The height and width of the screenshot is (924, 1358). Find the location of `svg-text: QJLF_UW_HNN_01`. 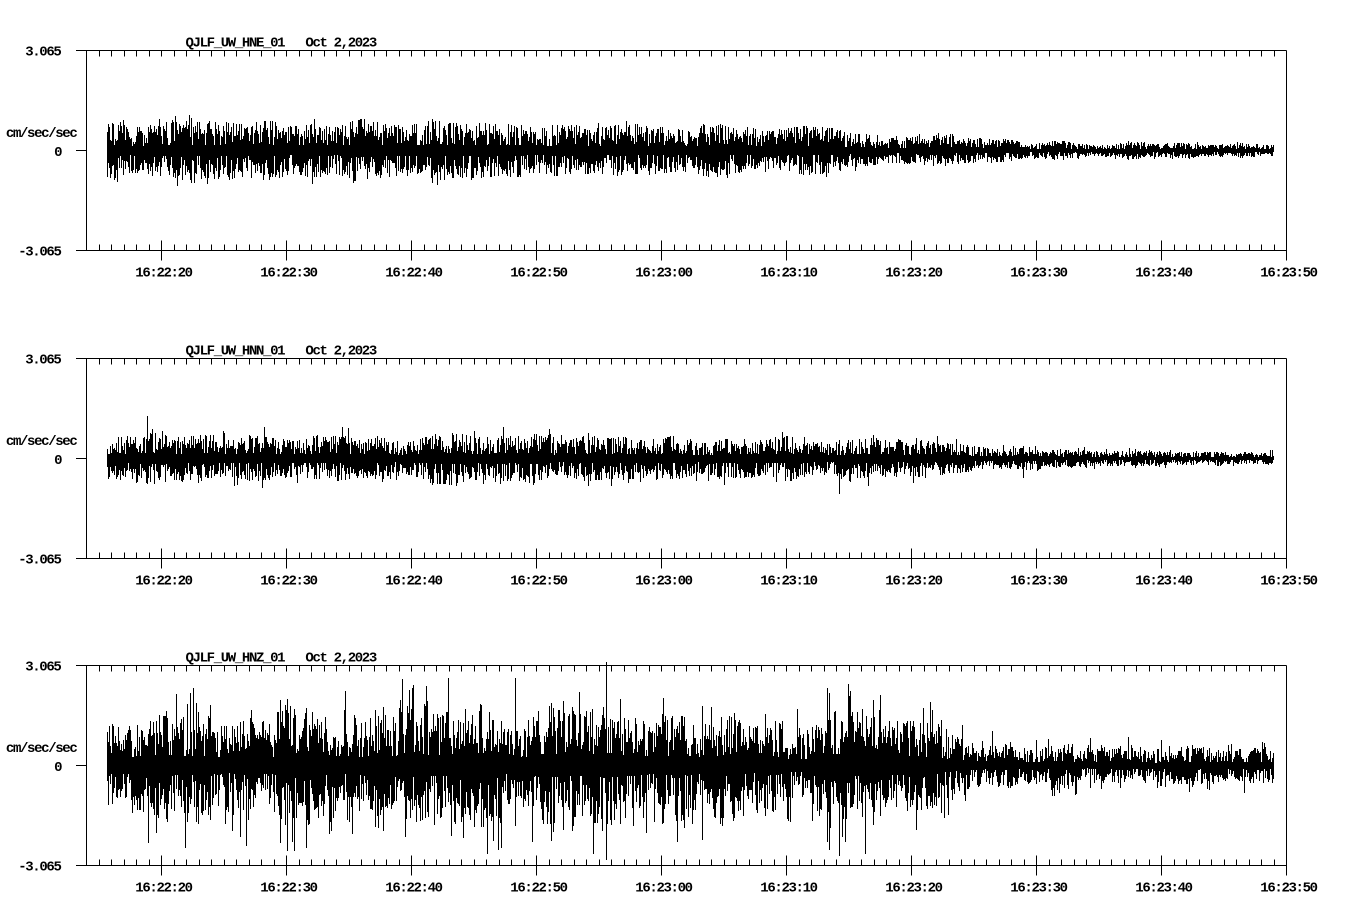

svg-text: QJLF_UW_HNN_01 is located at coordinates (236, 352).